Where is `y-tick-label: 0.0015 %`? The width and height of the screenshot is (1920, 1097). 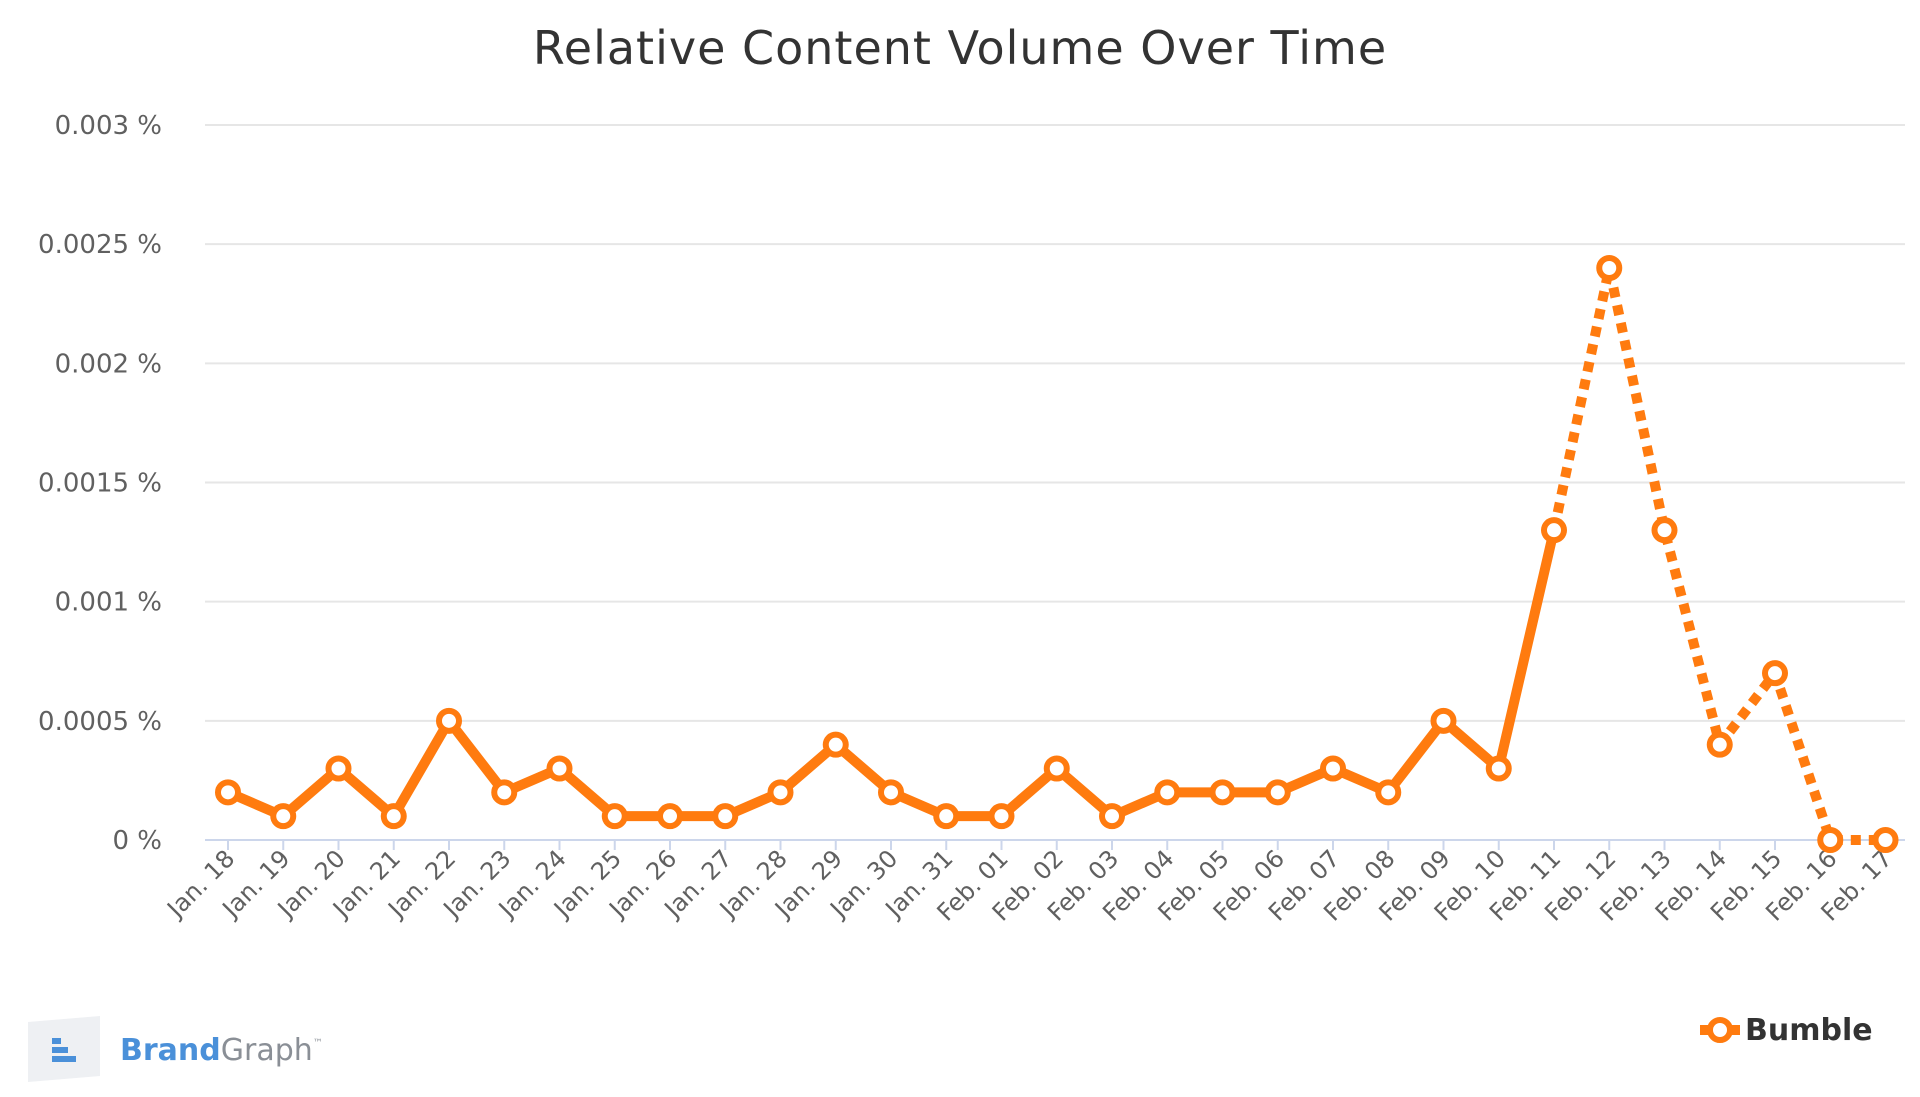 y-tick-label: 0.0015 % is located at coordinates (100, 484).